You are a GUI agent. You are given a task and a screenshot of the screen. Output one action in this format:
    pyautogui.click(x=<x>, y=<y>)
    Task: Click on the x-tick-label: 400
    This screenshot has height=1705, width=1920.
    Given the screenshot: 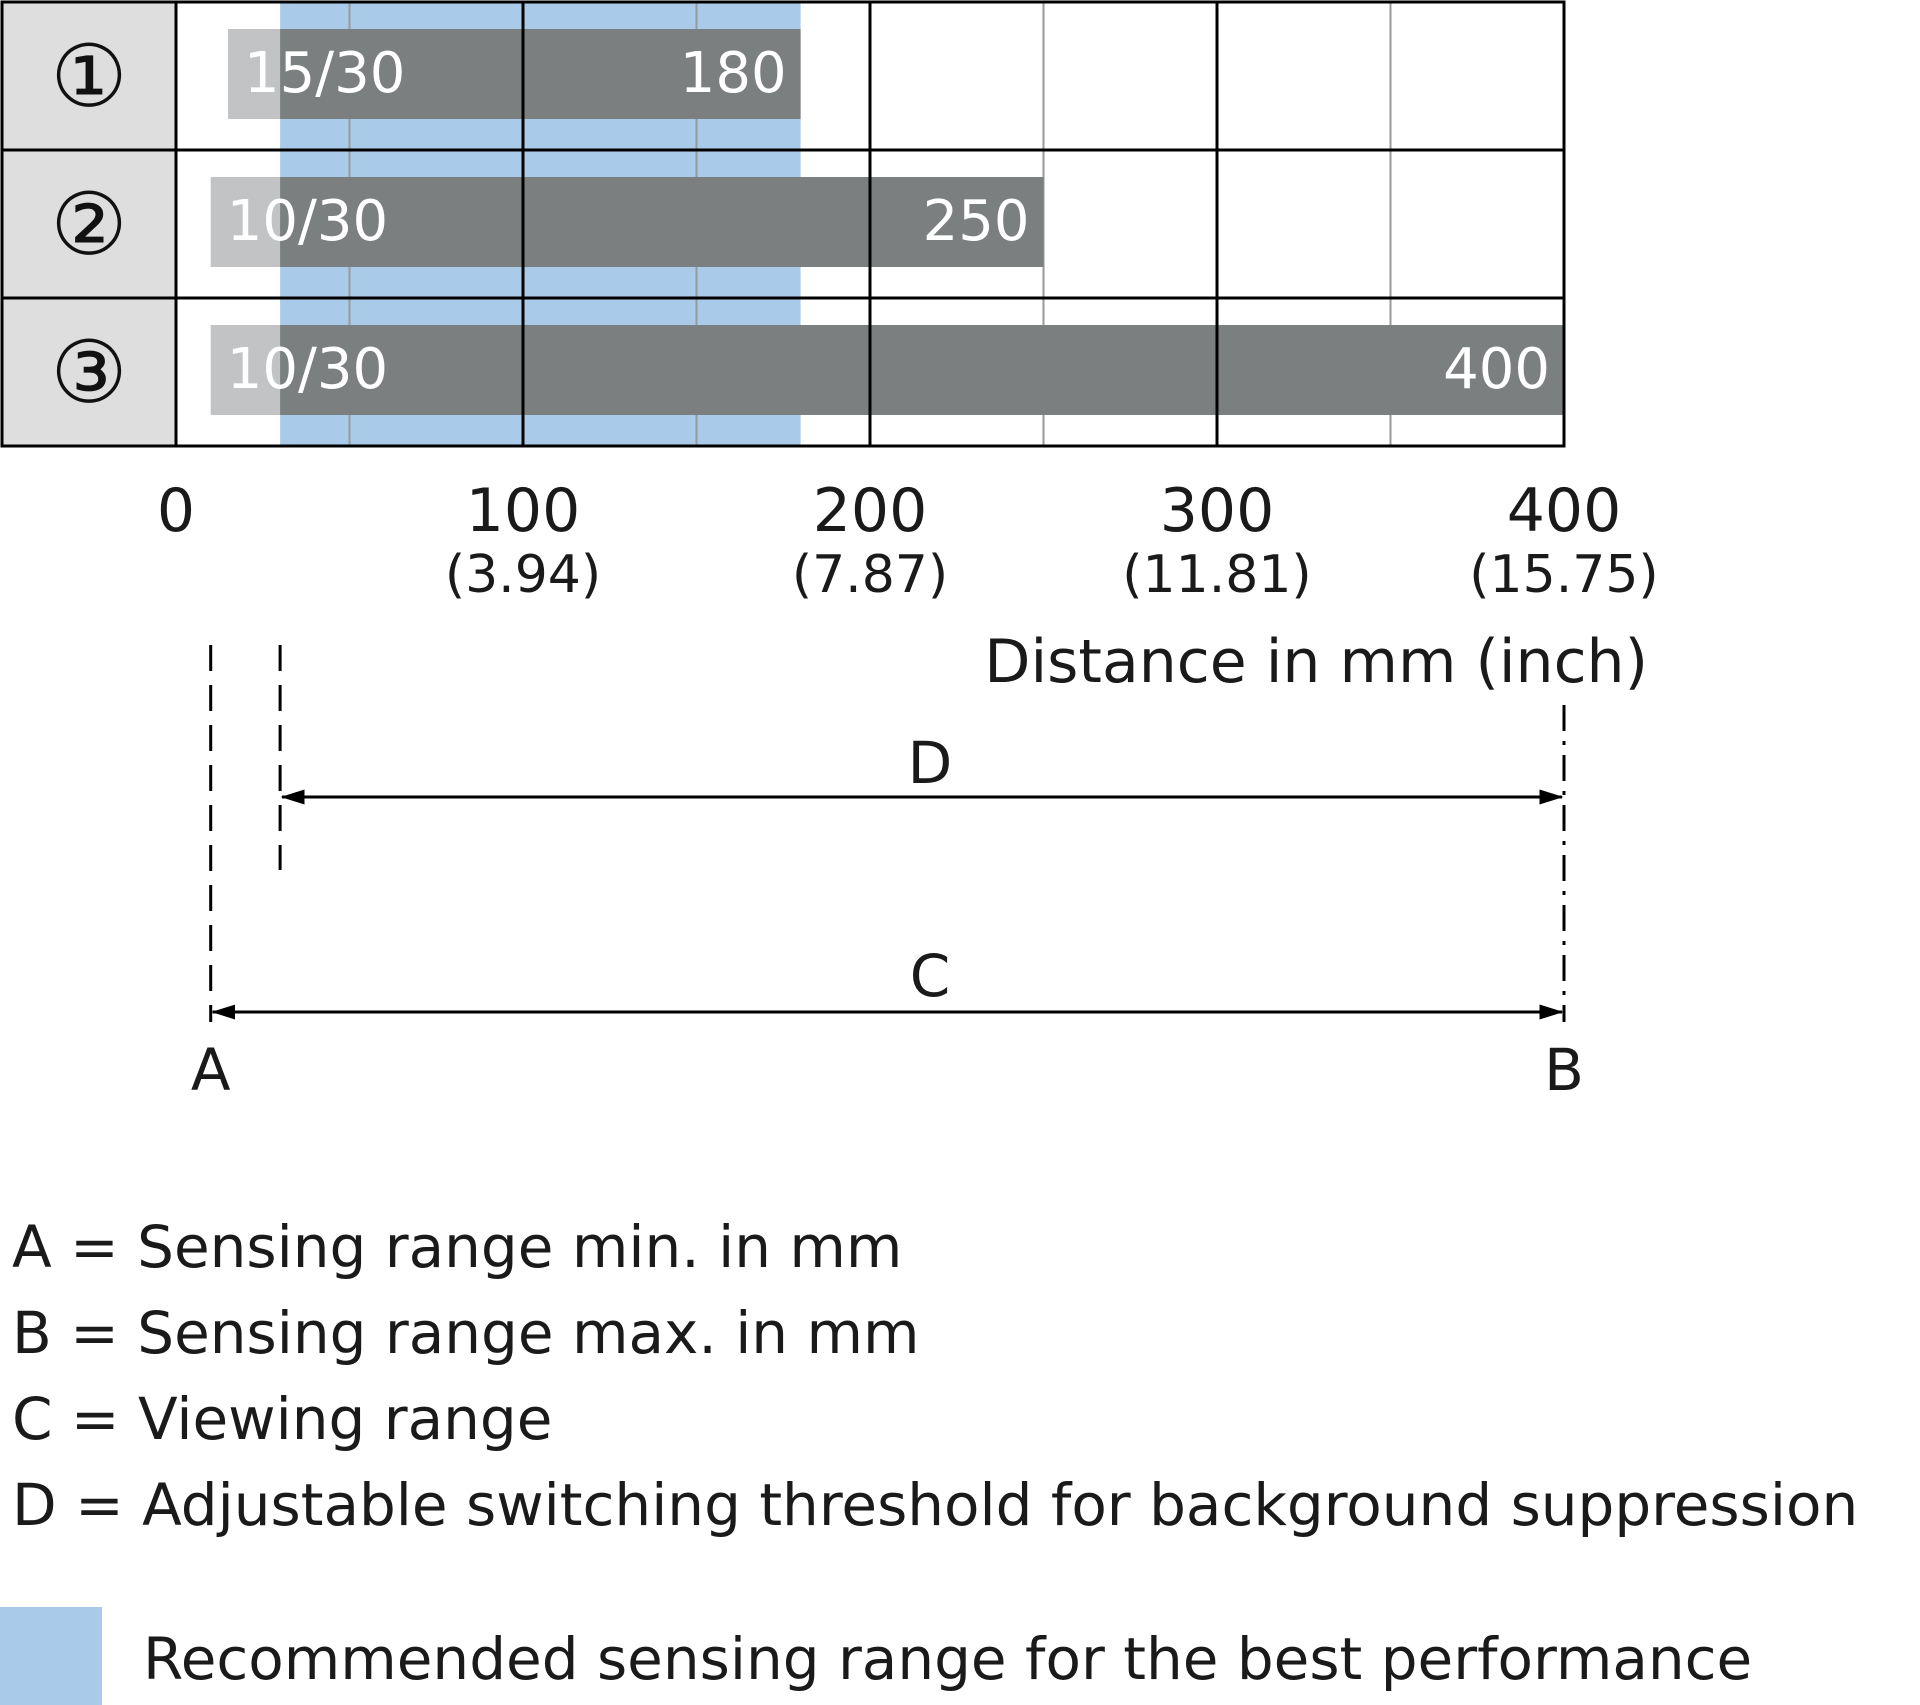 What is the action you would take?
    pyautogui.click(x=1564, y=511)
    